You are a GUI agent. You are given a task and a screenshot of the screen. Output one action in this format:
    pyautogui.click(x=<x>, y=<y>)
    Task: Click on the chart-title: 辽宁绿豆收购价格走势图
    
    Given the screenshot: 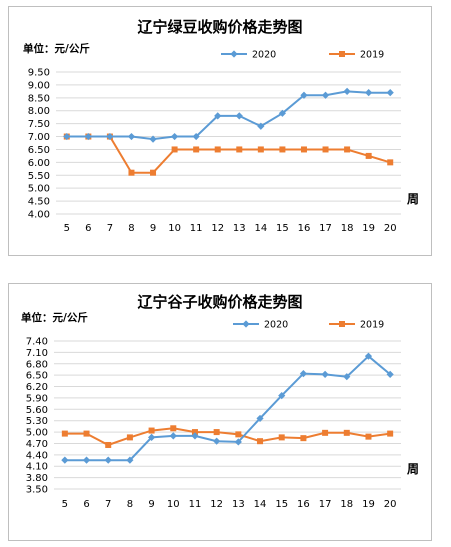 What is the action you would take?
    pyautogui.click(x=219, y=27)
    